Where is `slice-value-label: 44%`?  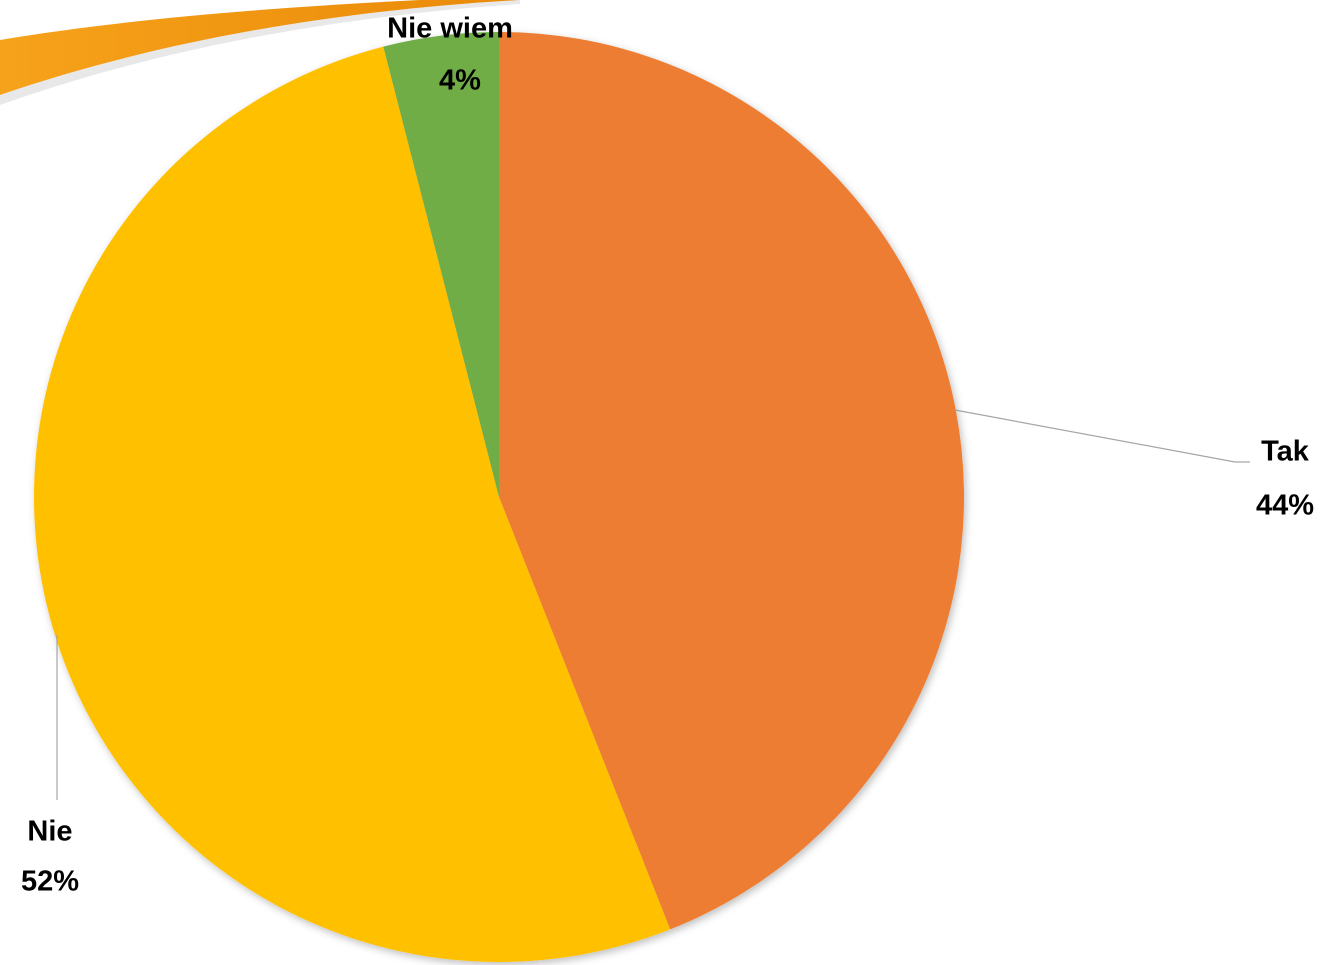
slice-value-label: 44% is located at coordinates (1285, 506).